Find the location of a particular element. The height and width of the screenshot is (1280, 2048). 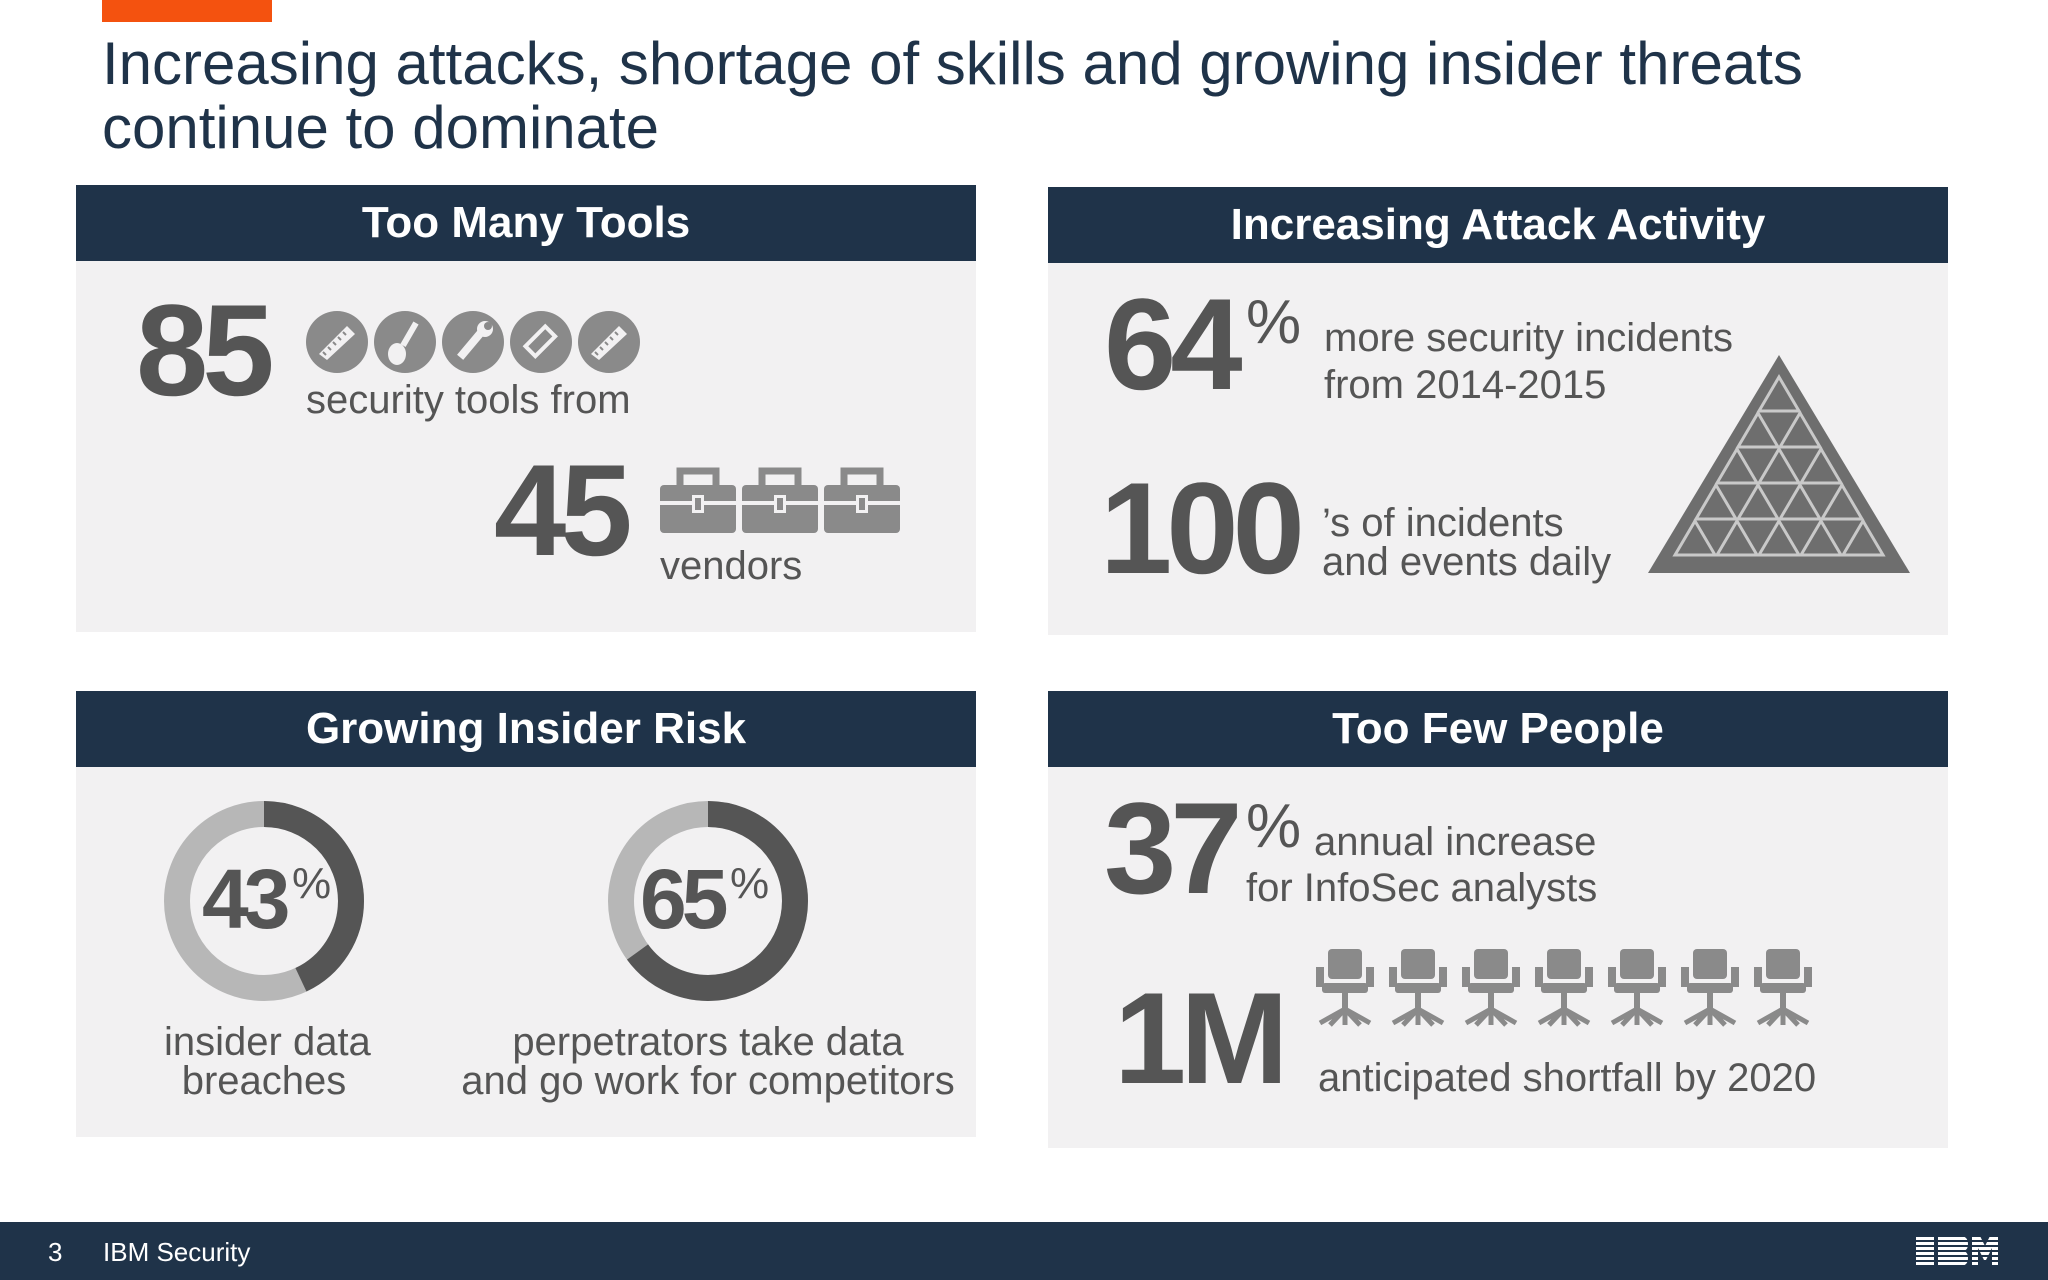

panel-heading: Too Many Tools is located at coordinates (526, 223).